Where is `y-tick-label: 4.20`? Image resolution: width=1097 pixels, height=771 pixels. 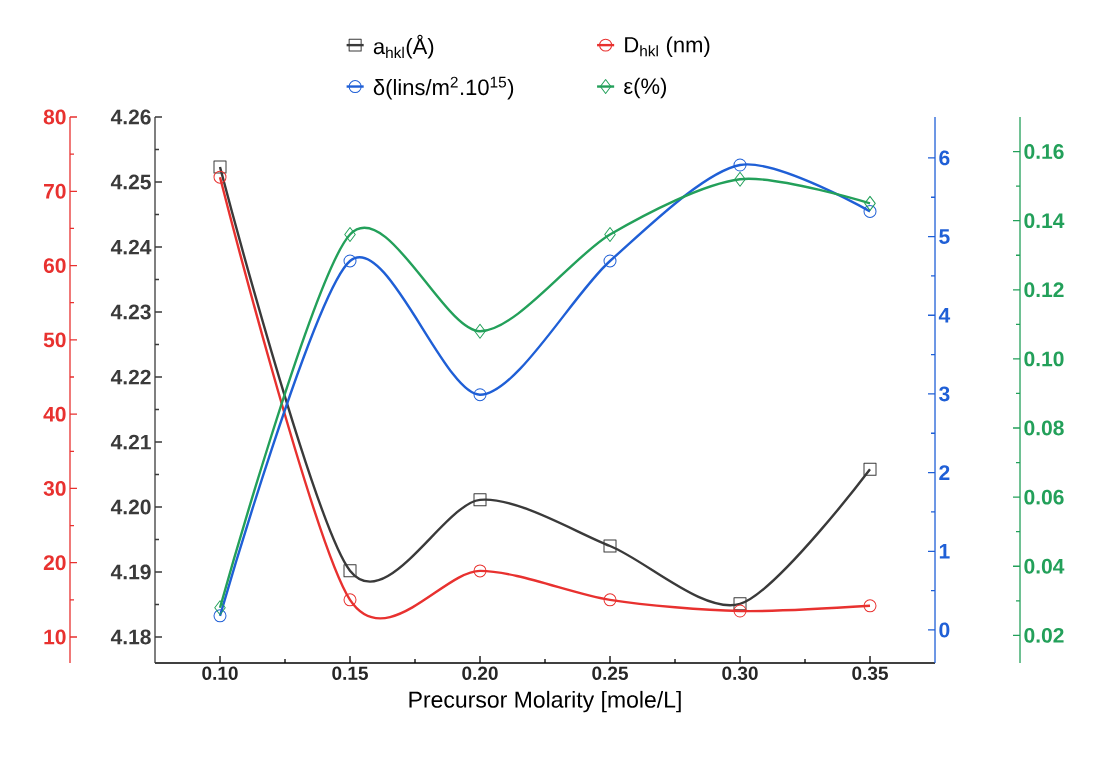
y-tick-label: 4.20 is located at coordinates (130, 507).